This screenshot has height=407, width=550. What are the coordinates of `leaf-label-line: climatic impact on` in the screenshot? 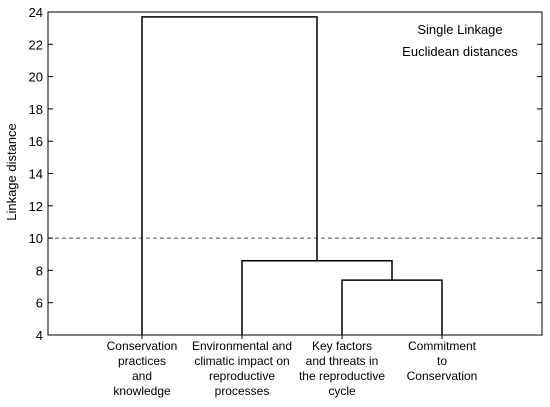 It's located at (241, 361).